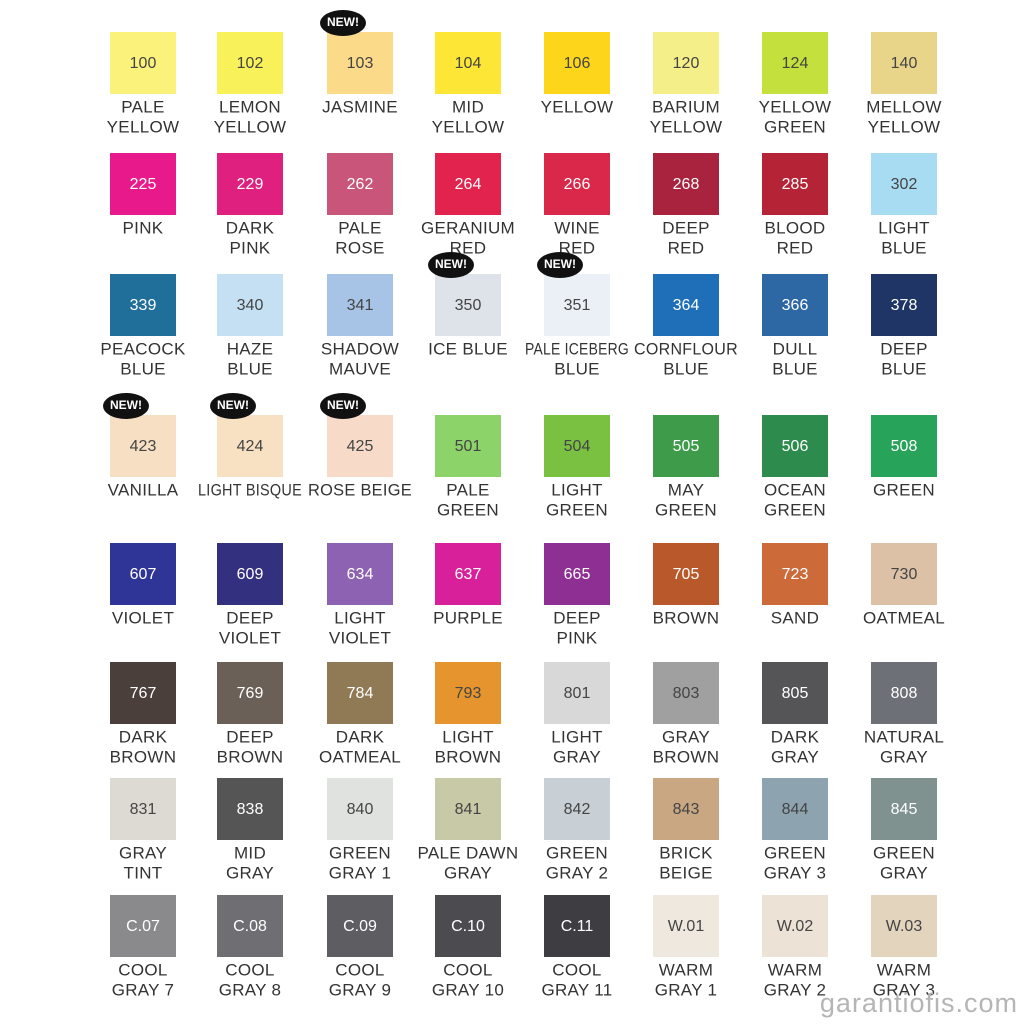  Describe the element at coordinates (577, 926) in the screenshot. I see `swatch-code: C.11` at that location.